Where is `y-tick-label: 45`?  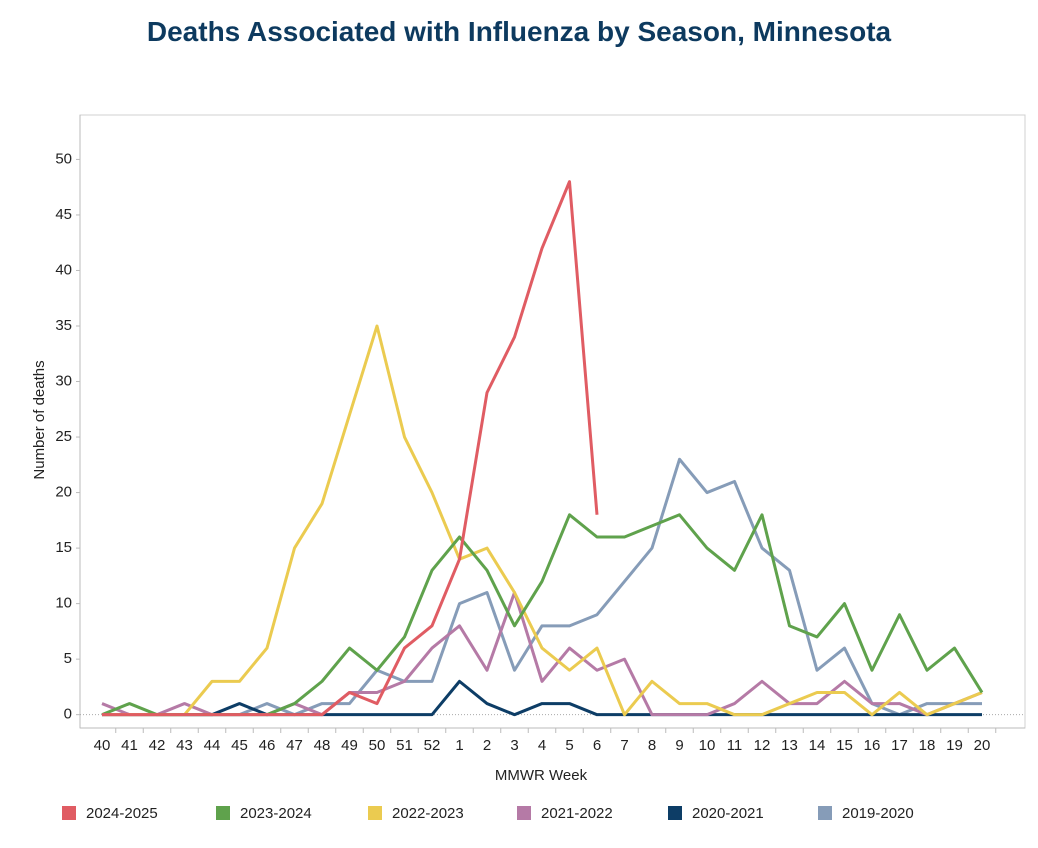
y-tick-label: 45 is located at coordinates (63, 214).